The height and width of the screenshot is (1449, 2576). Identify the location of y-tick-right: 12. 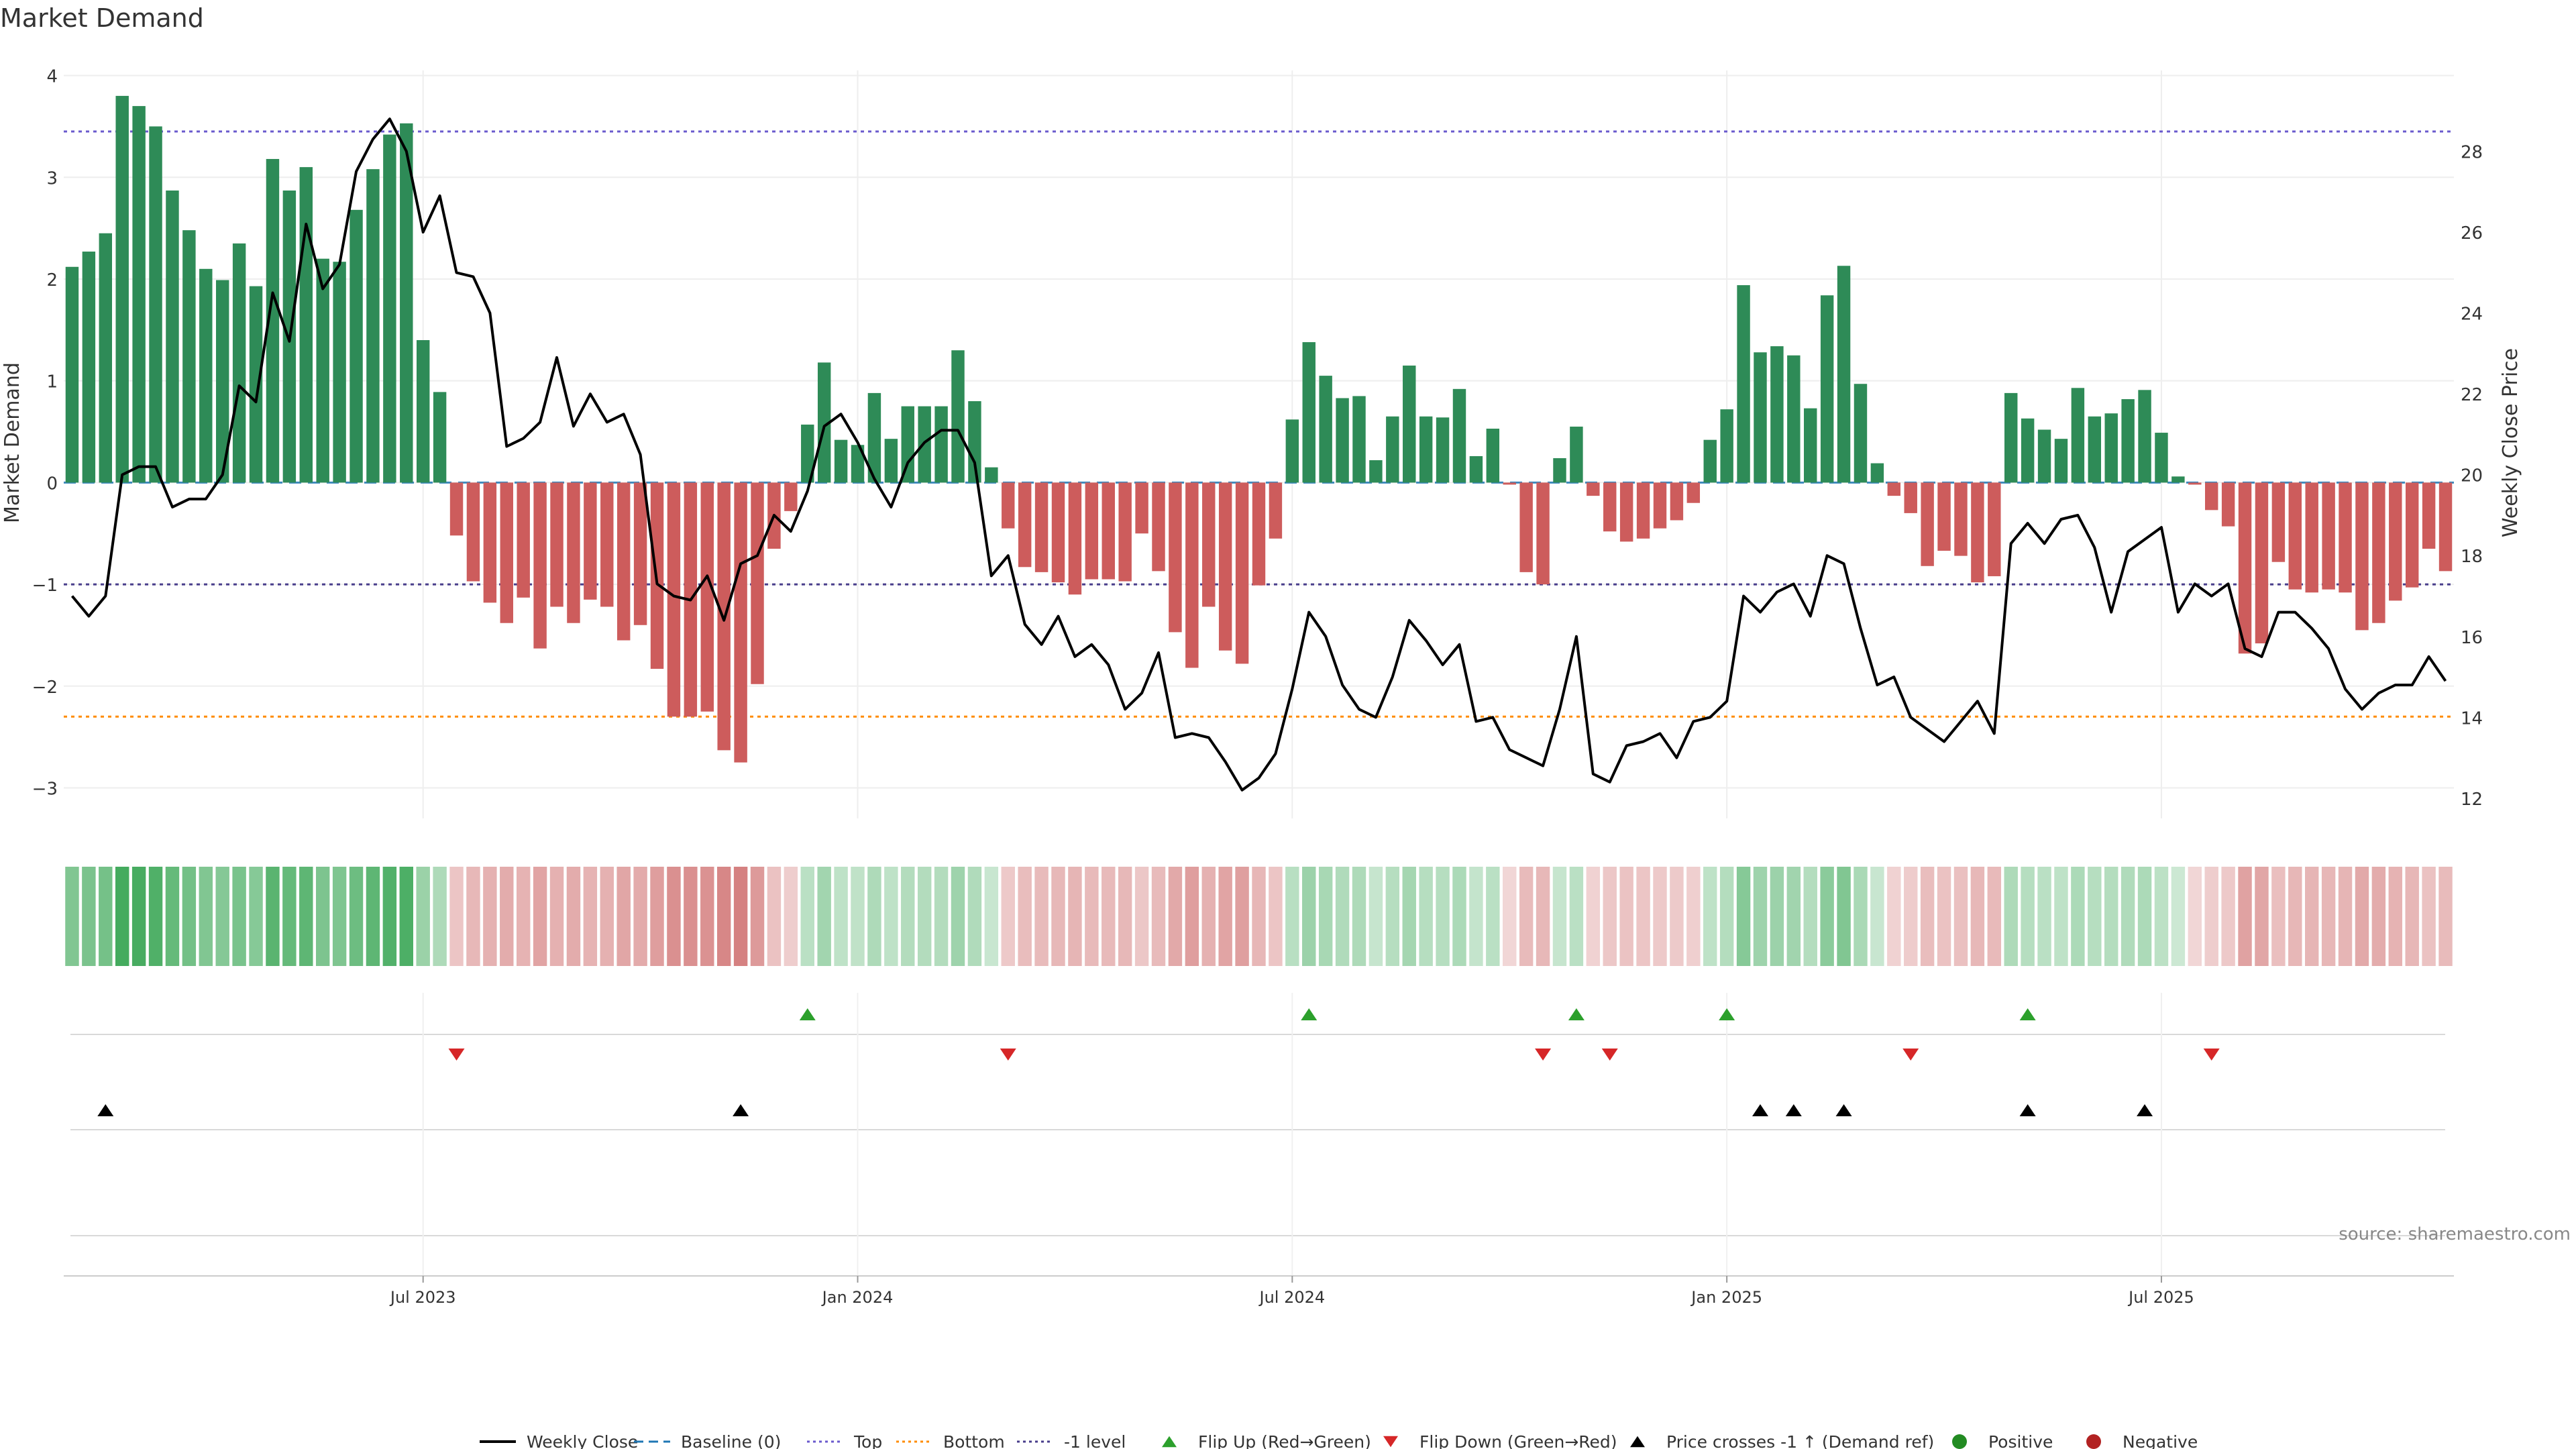
(2472, 800).